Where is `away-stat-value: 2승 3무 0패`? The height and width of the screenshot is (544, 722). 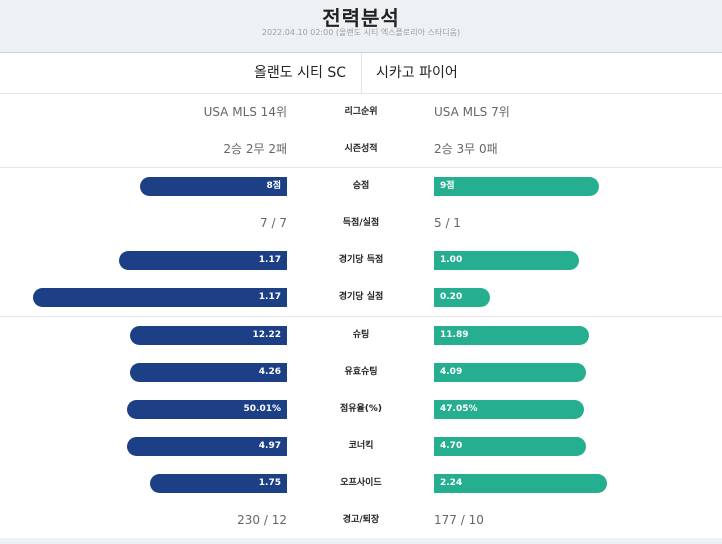 away-stat-value: 2승 3무 0패 is located at coordinates (466, 149).